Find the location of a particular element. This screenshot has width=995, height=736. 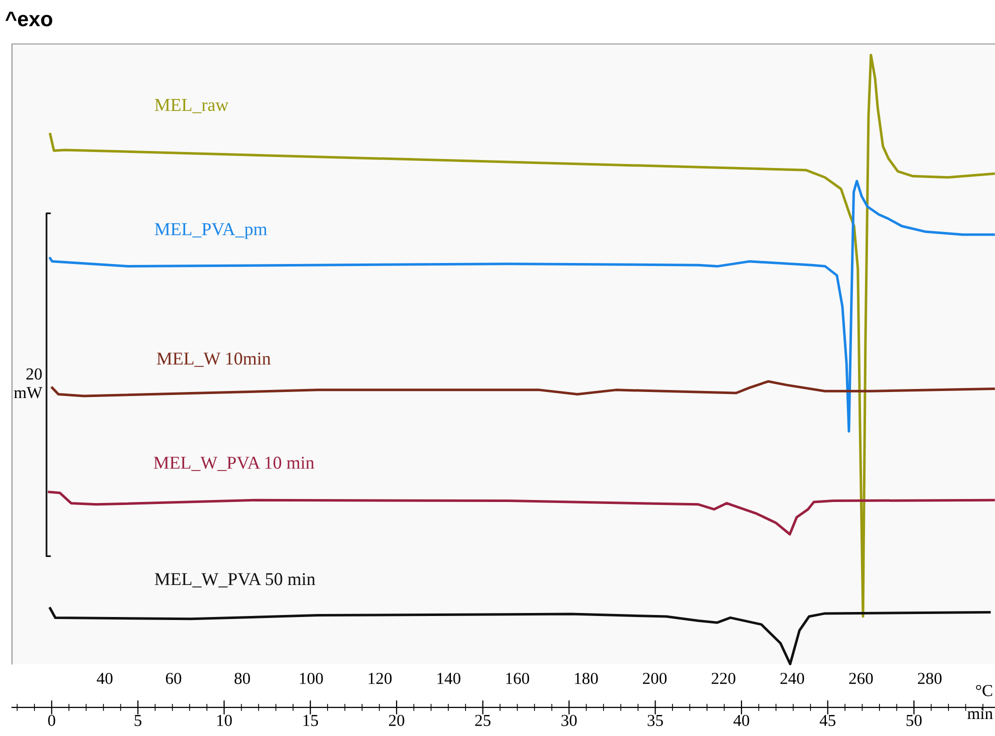

x2-tick-label: 30 is located at coordinates (569, 720).